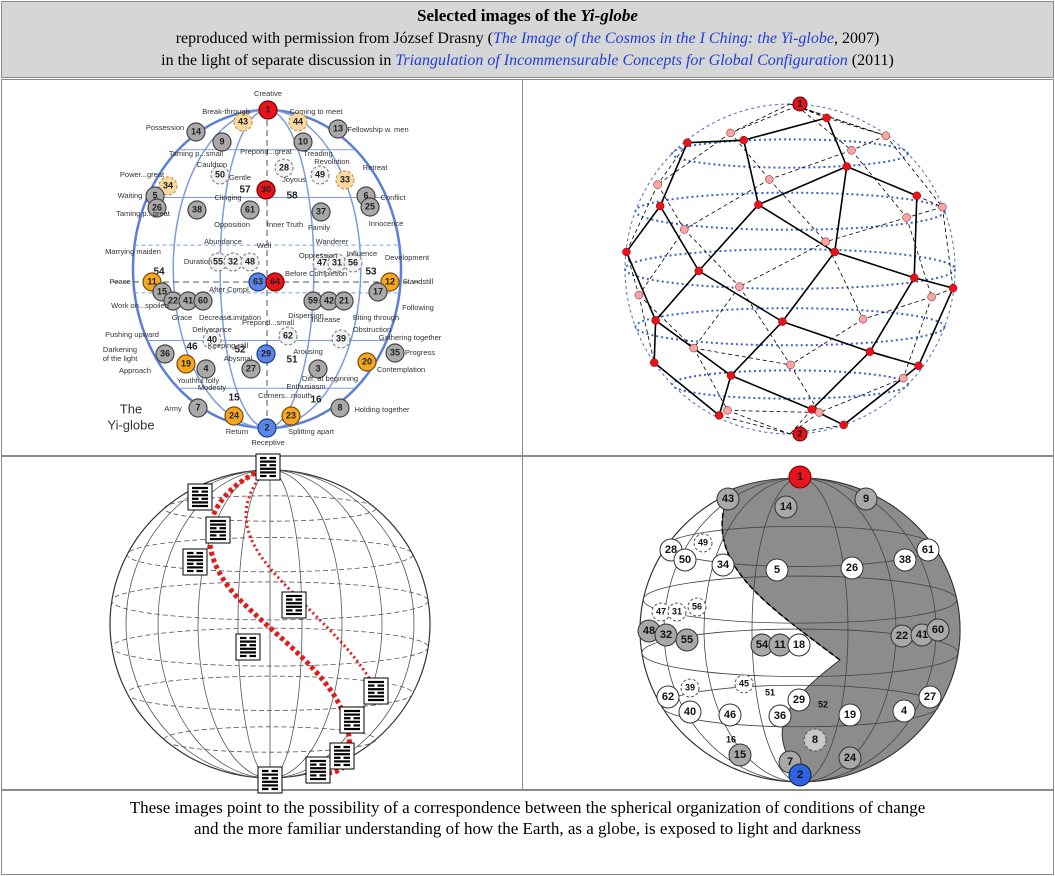 This screenshot has height=876, width=1055. Describe the element at coordinates (332, 241) in the screenshot. I see `node-label: Wanderer` at that location.